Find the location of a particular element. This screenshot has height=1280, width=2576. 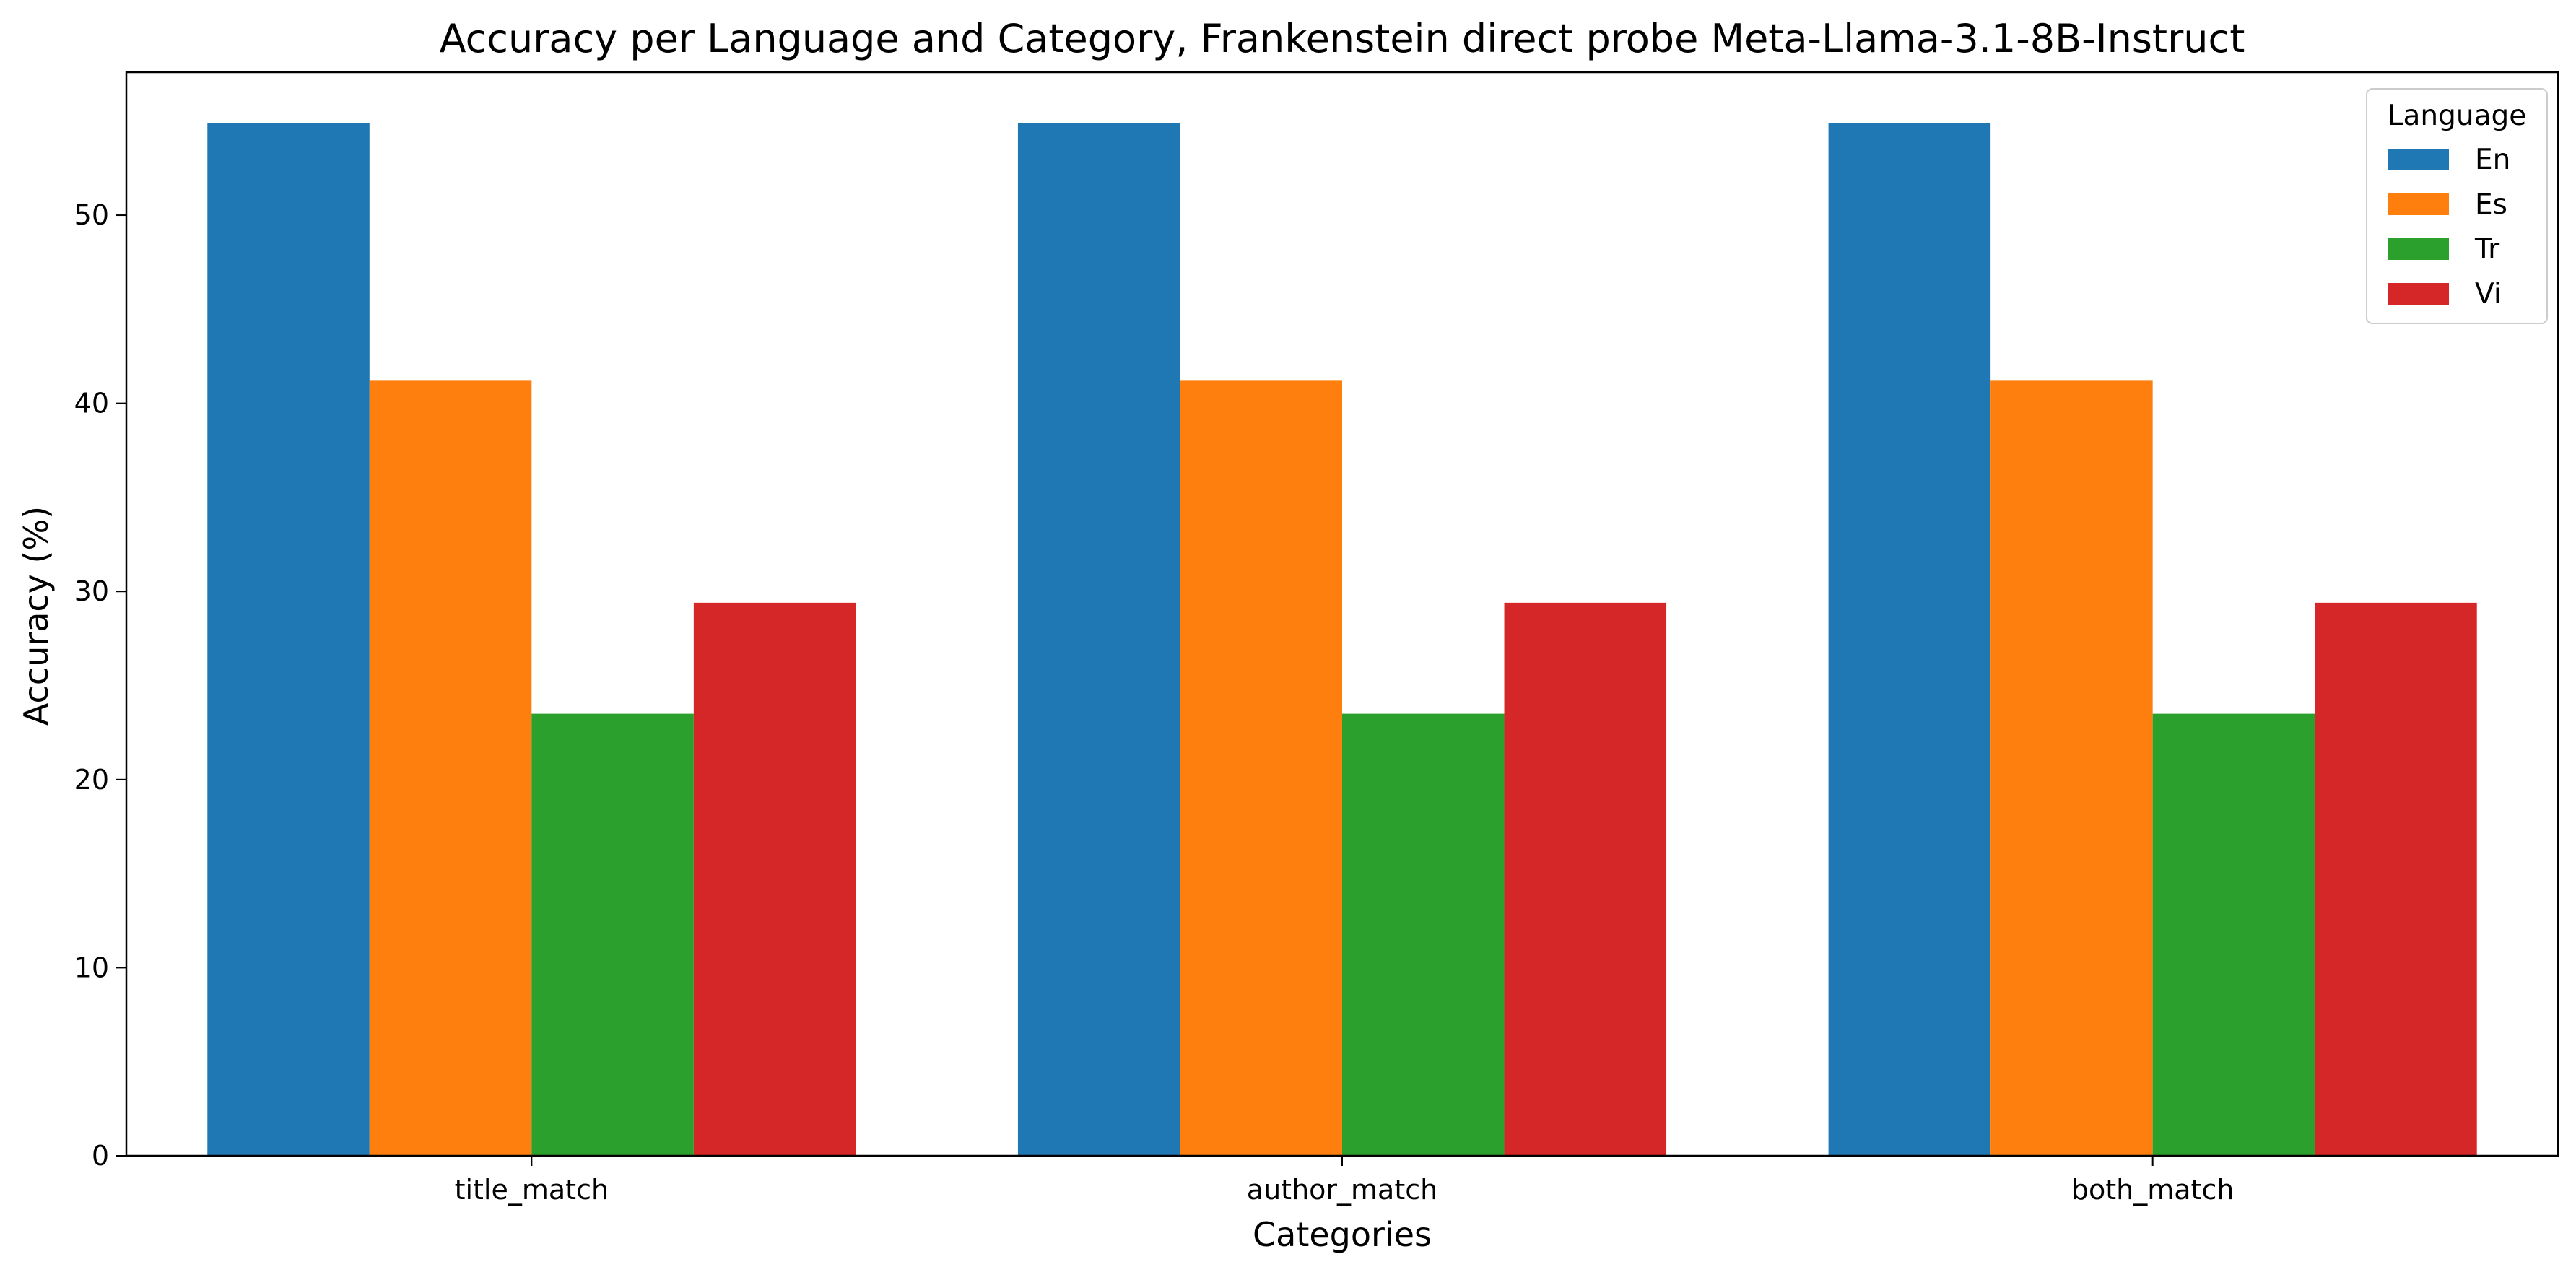

x-tick-label: both_match is located at coordinates (2153, 1190).